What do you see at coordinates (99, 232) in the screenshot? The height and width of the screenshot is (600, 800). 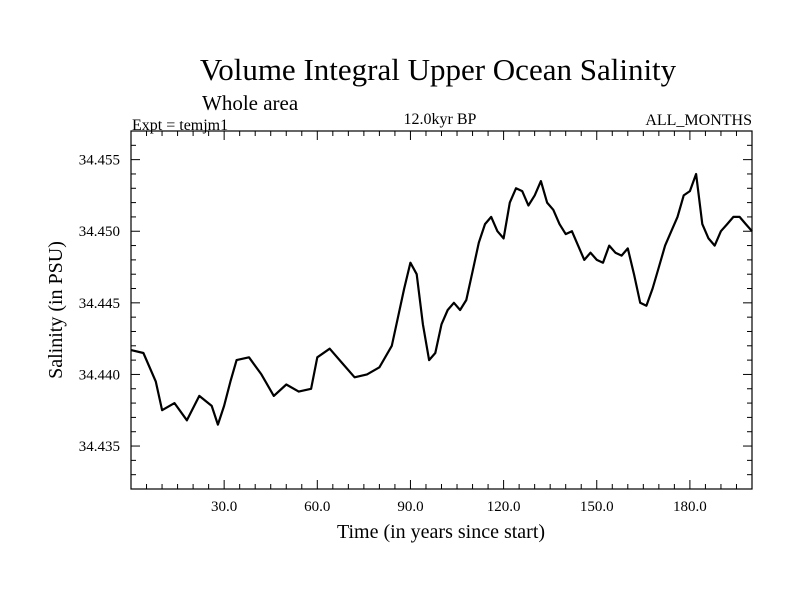 I see `y-tick-label: 34.450` at bounding box center [99, 232].